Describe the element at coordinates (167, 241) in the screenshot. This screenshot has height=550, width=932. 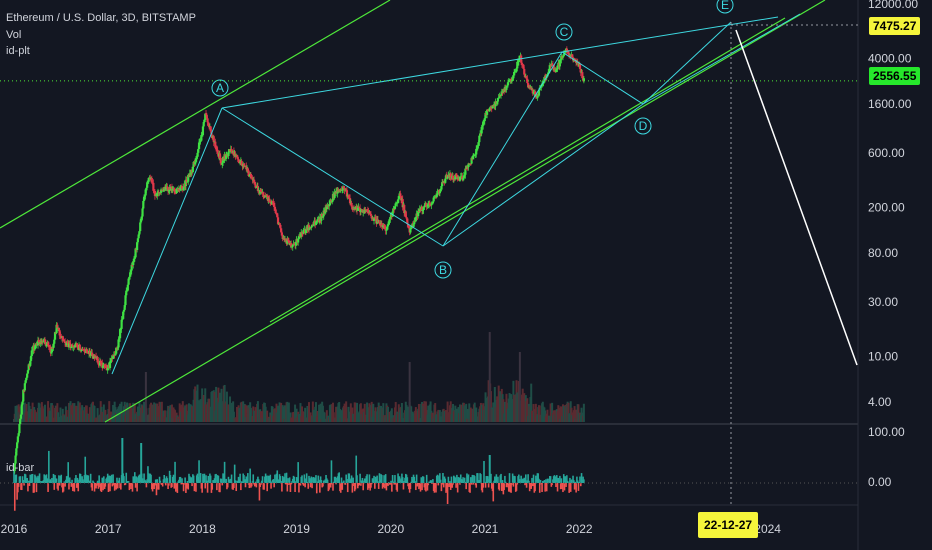
I see `pattern-line` at that location.